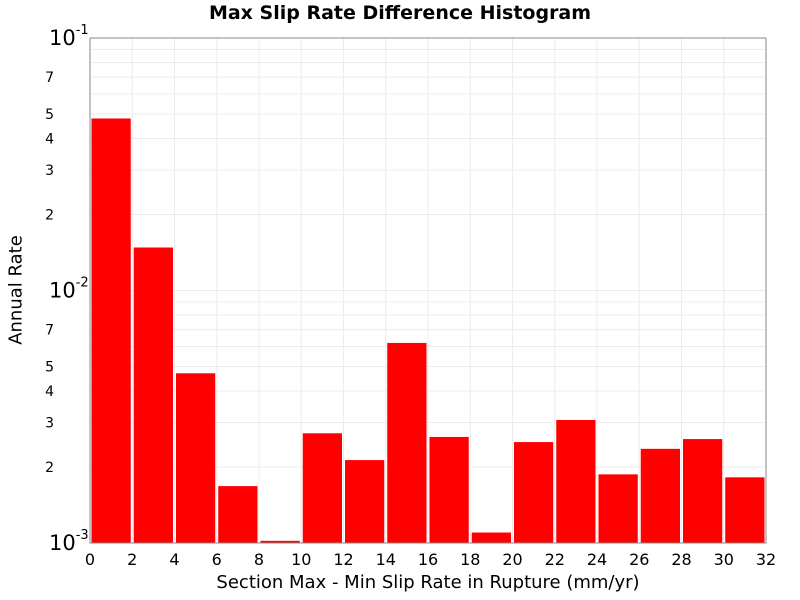  What do you see at coordinates (512, 559) in the screenshot?
I see `x-tick-label: 20` at bounding box center [512, 559].